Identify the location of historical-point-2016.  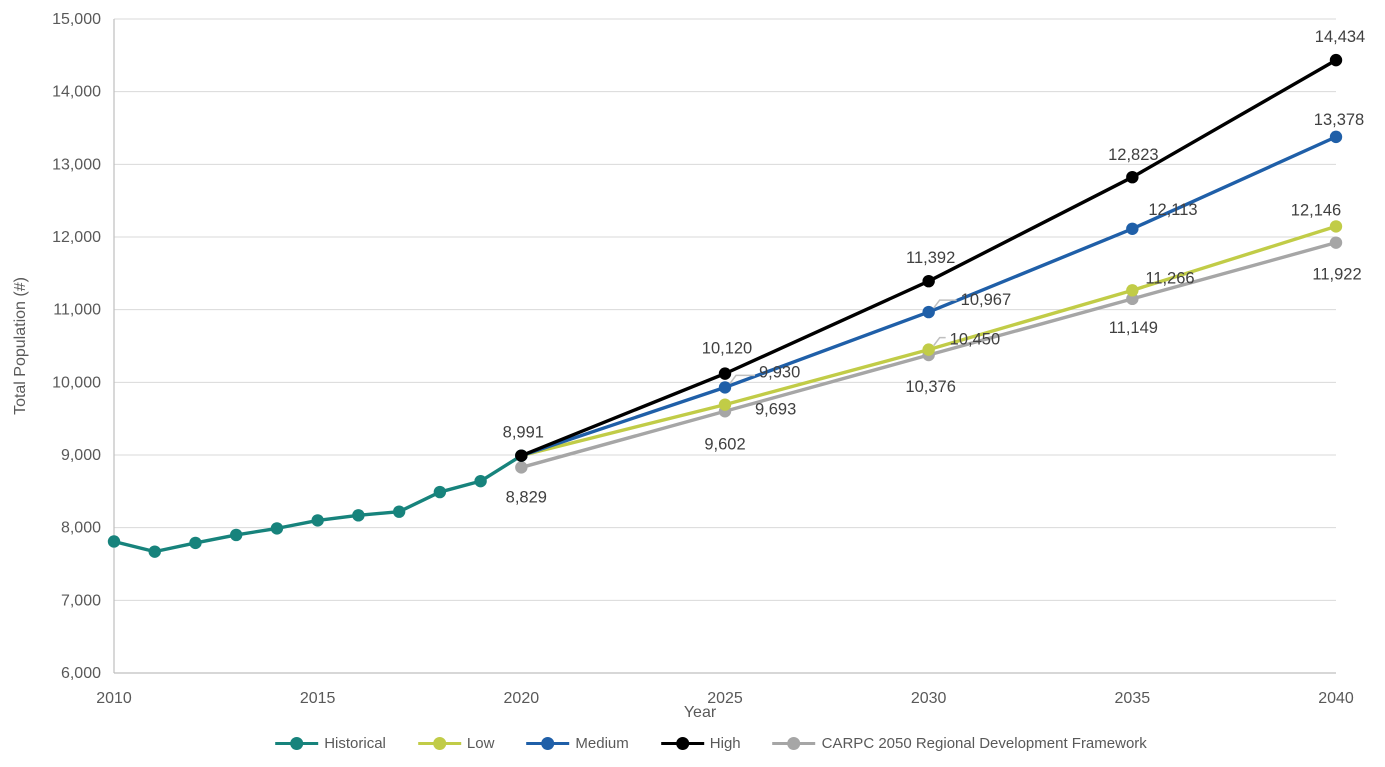
(358, 515).